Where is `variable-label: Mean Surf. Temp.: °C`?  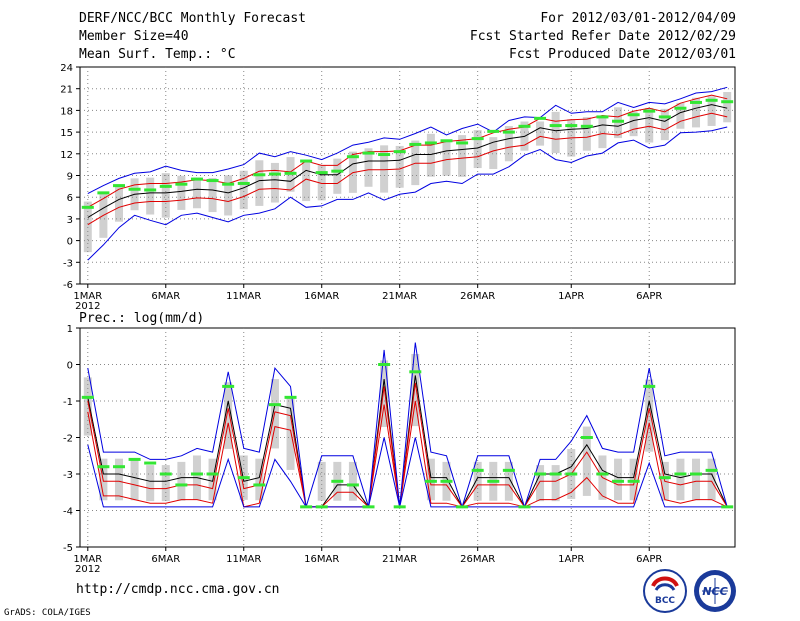
variable-label: Mean Surf. Temp.: °C is located at coordinates (157, 54).